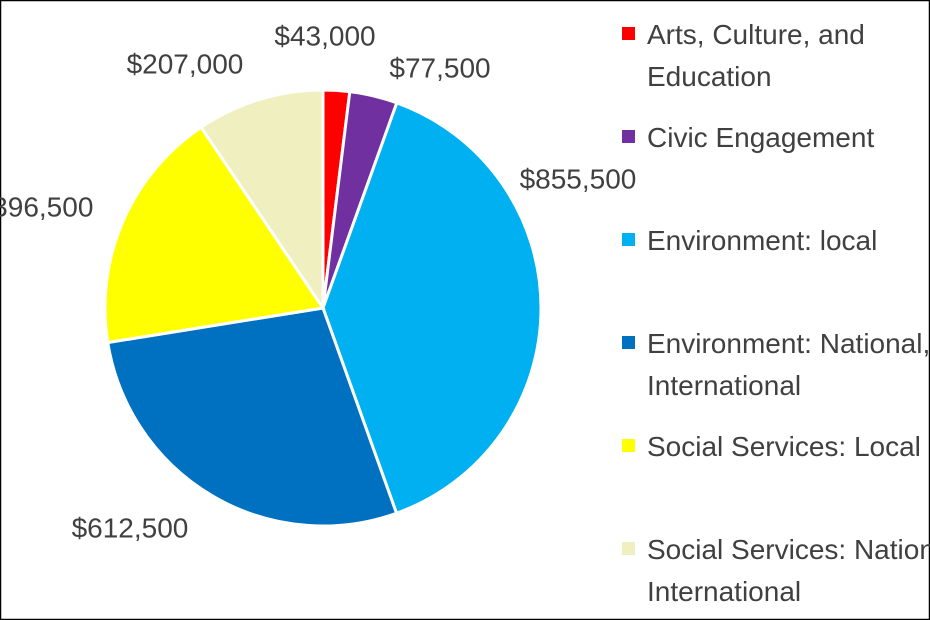 This screenshot has height=620, width=930. I want to click on data-label: $207,000, so click(185, 63).